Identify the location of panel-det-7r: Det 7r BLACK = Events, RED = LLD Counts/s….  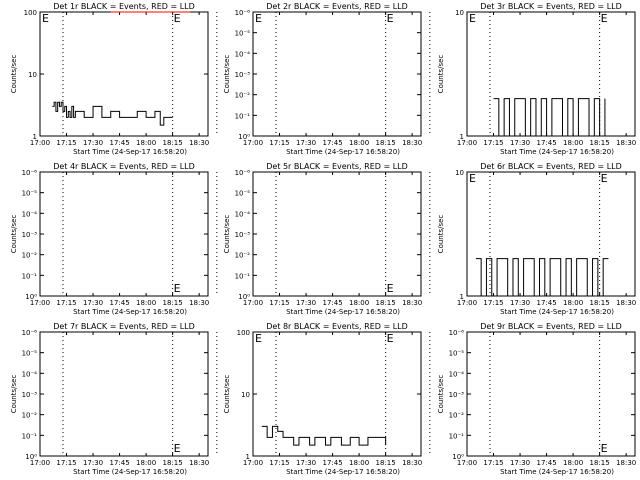
(114, 399).